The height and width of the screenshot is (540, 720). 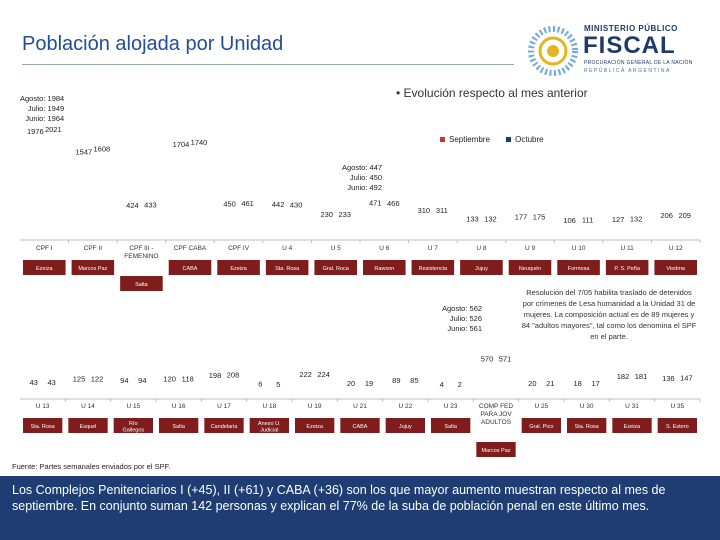 What do you see at coordinates (666, 215) in the screenshot?
I see `value-label-septiembre-row1-14: 206` at bounding box center [666, 215].